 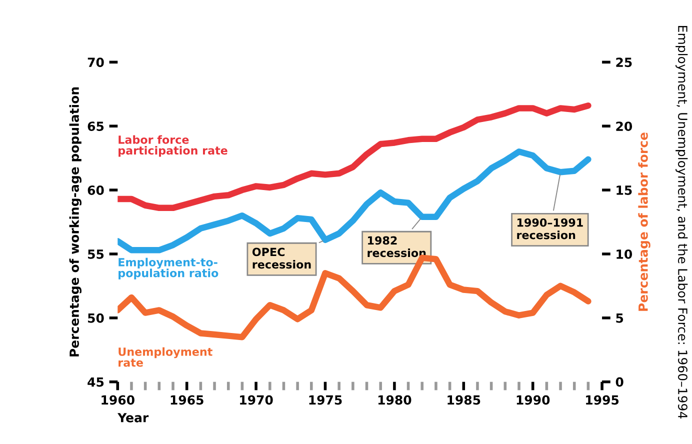 What do you see at coordinates (682, 222) in the screenshot?
I see `text: Employment, Unemployment, and the Labor Force: 1960–1994` at bounding box center [682, 222].